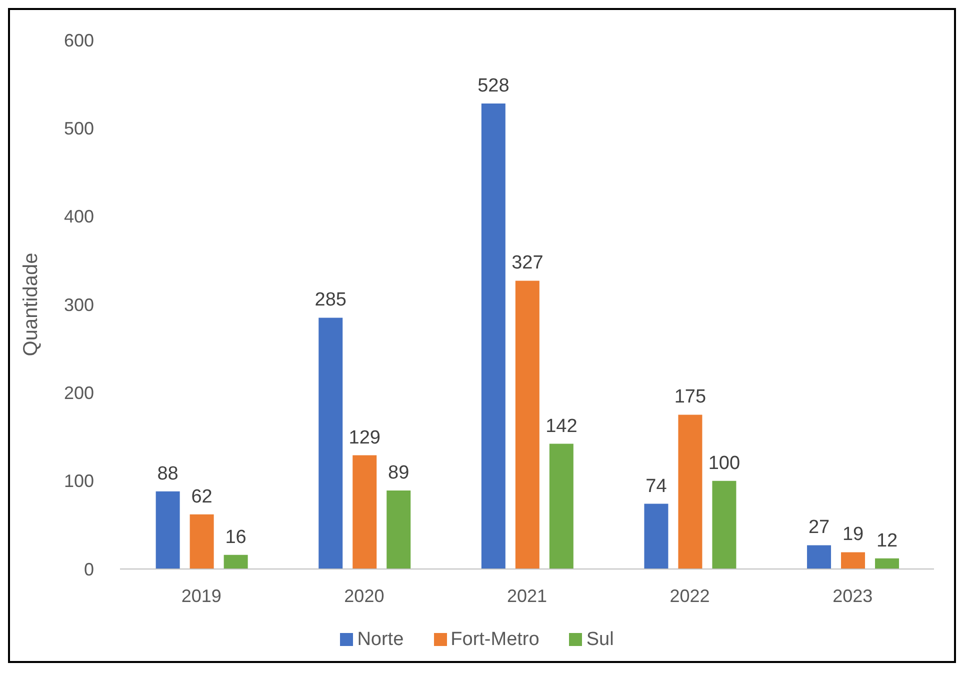 This screenshot has width=966, height=675. What do you see at coordinates (657, 486) in the screenshot?
I see `data-label: 74` at bounding box center [657, 486].